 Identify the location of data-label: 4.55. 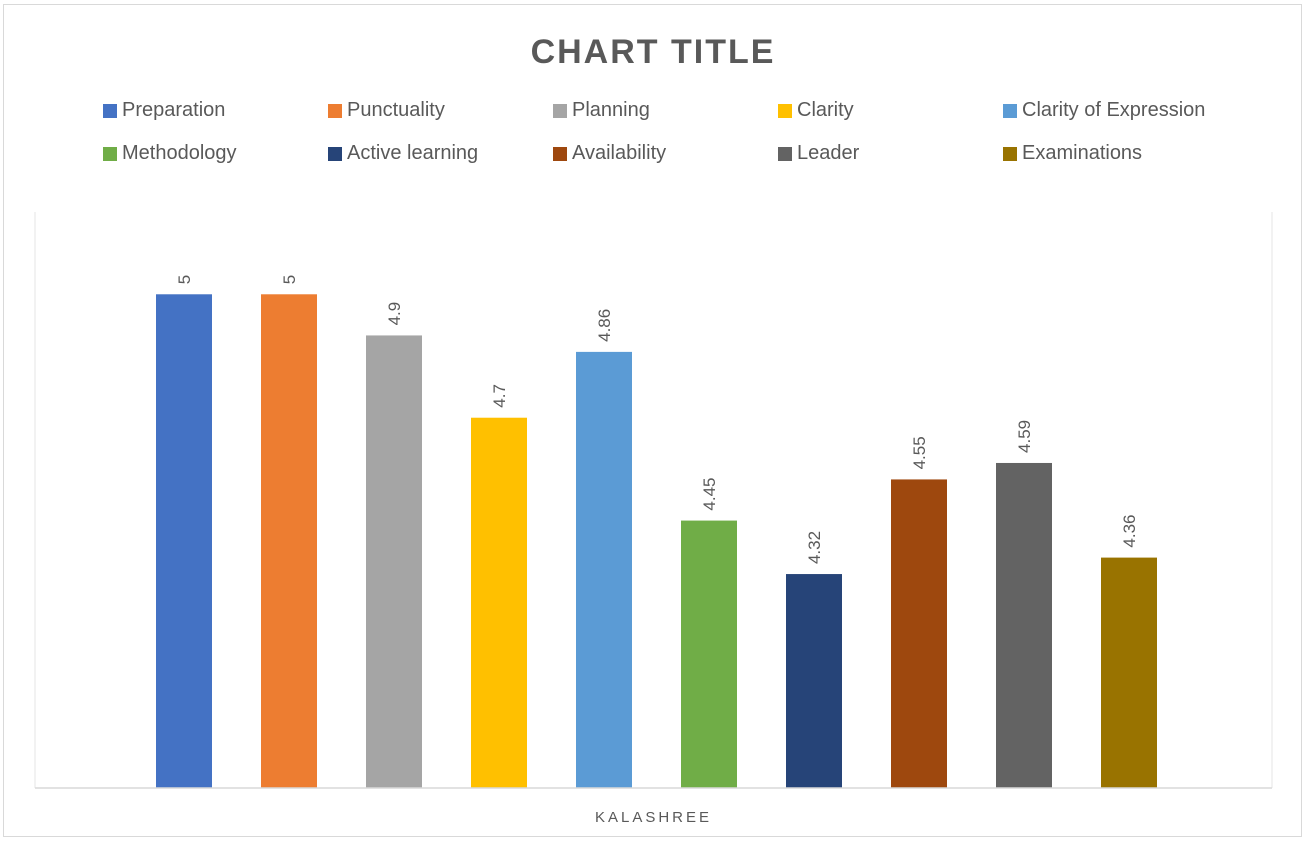
(919, 452).